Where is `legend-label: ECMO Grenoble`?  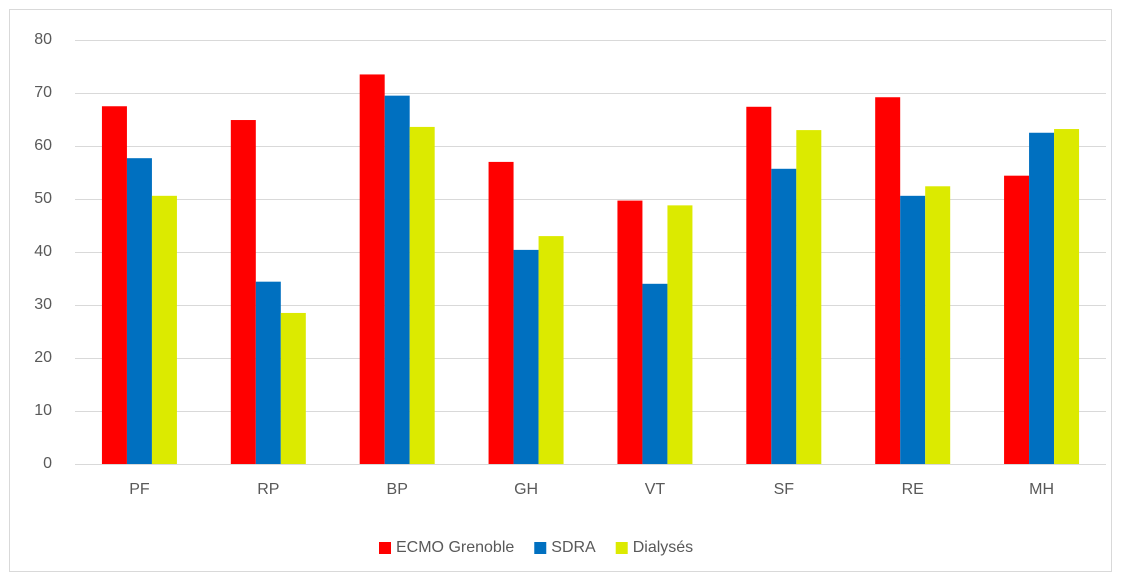 legend-label: ECMO Grenoble is located at coordinates (455, 547).